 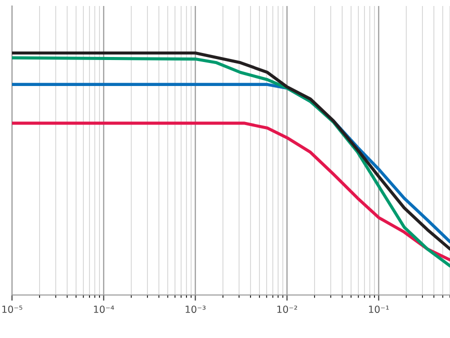 What do you see at coordinates (12, 309) in the screenshot?
I see `x-tick-label: 10⁻⁵` at bounding box center [12, 309].